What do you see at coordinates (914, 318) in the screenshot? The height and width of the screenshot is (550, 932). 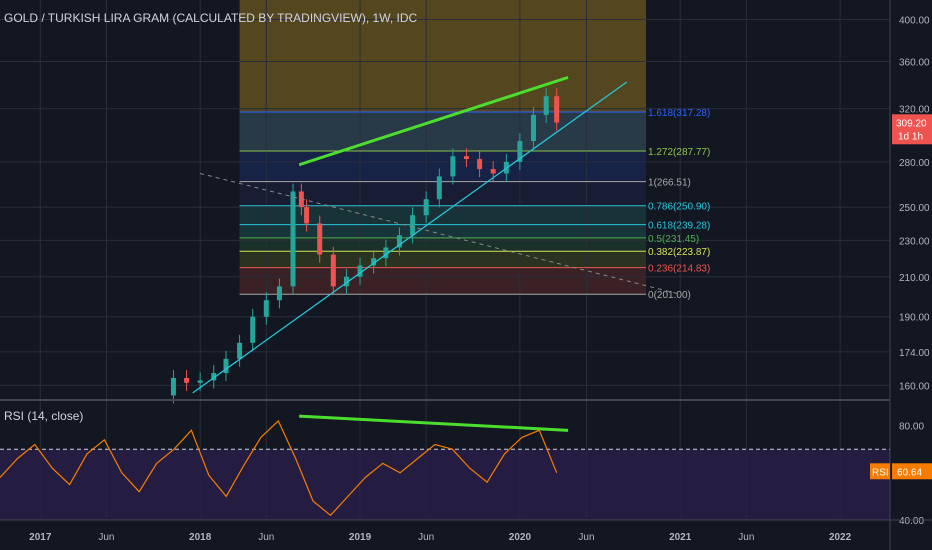 I see `y-tick-label: 190.00` at bounding box center [914, 318].